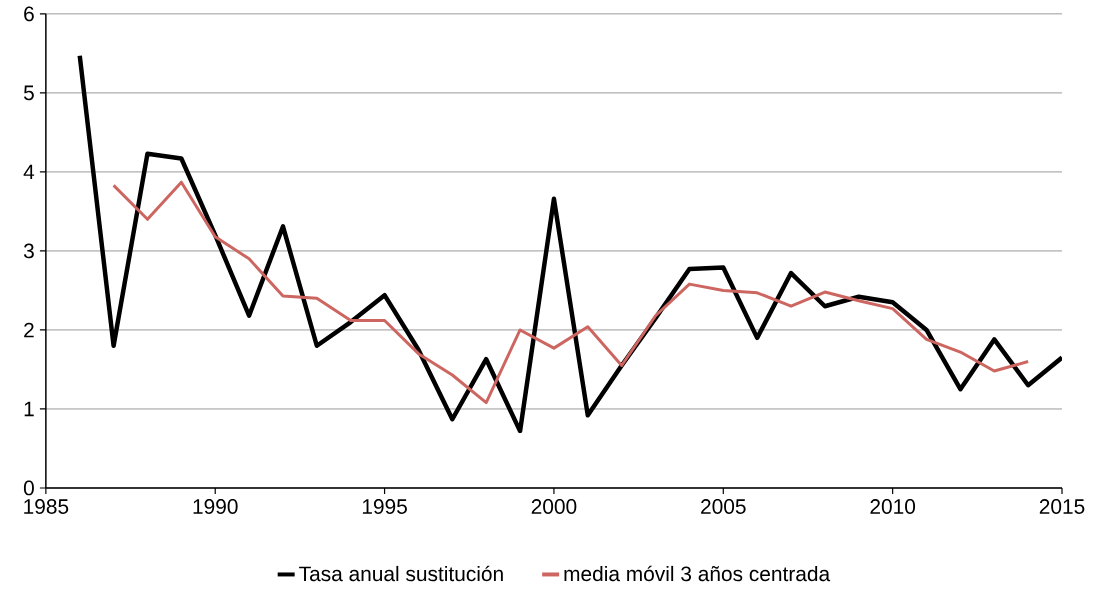 Image resolution: width=1094 pixels, height=597 pixels. What do you see at coordinates (384, 506) in the screenshot?
I see `x-tick-label: 1995` at bounding box center [384, 506].